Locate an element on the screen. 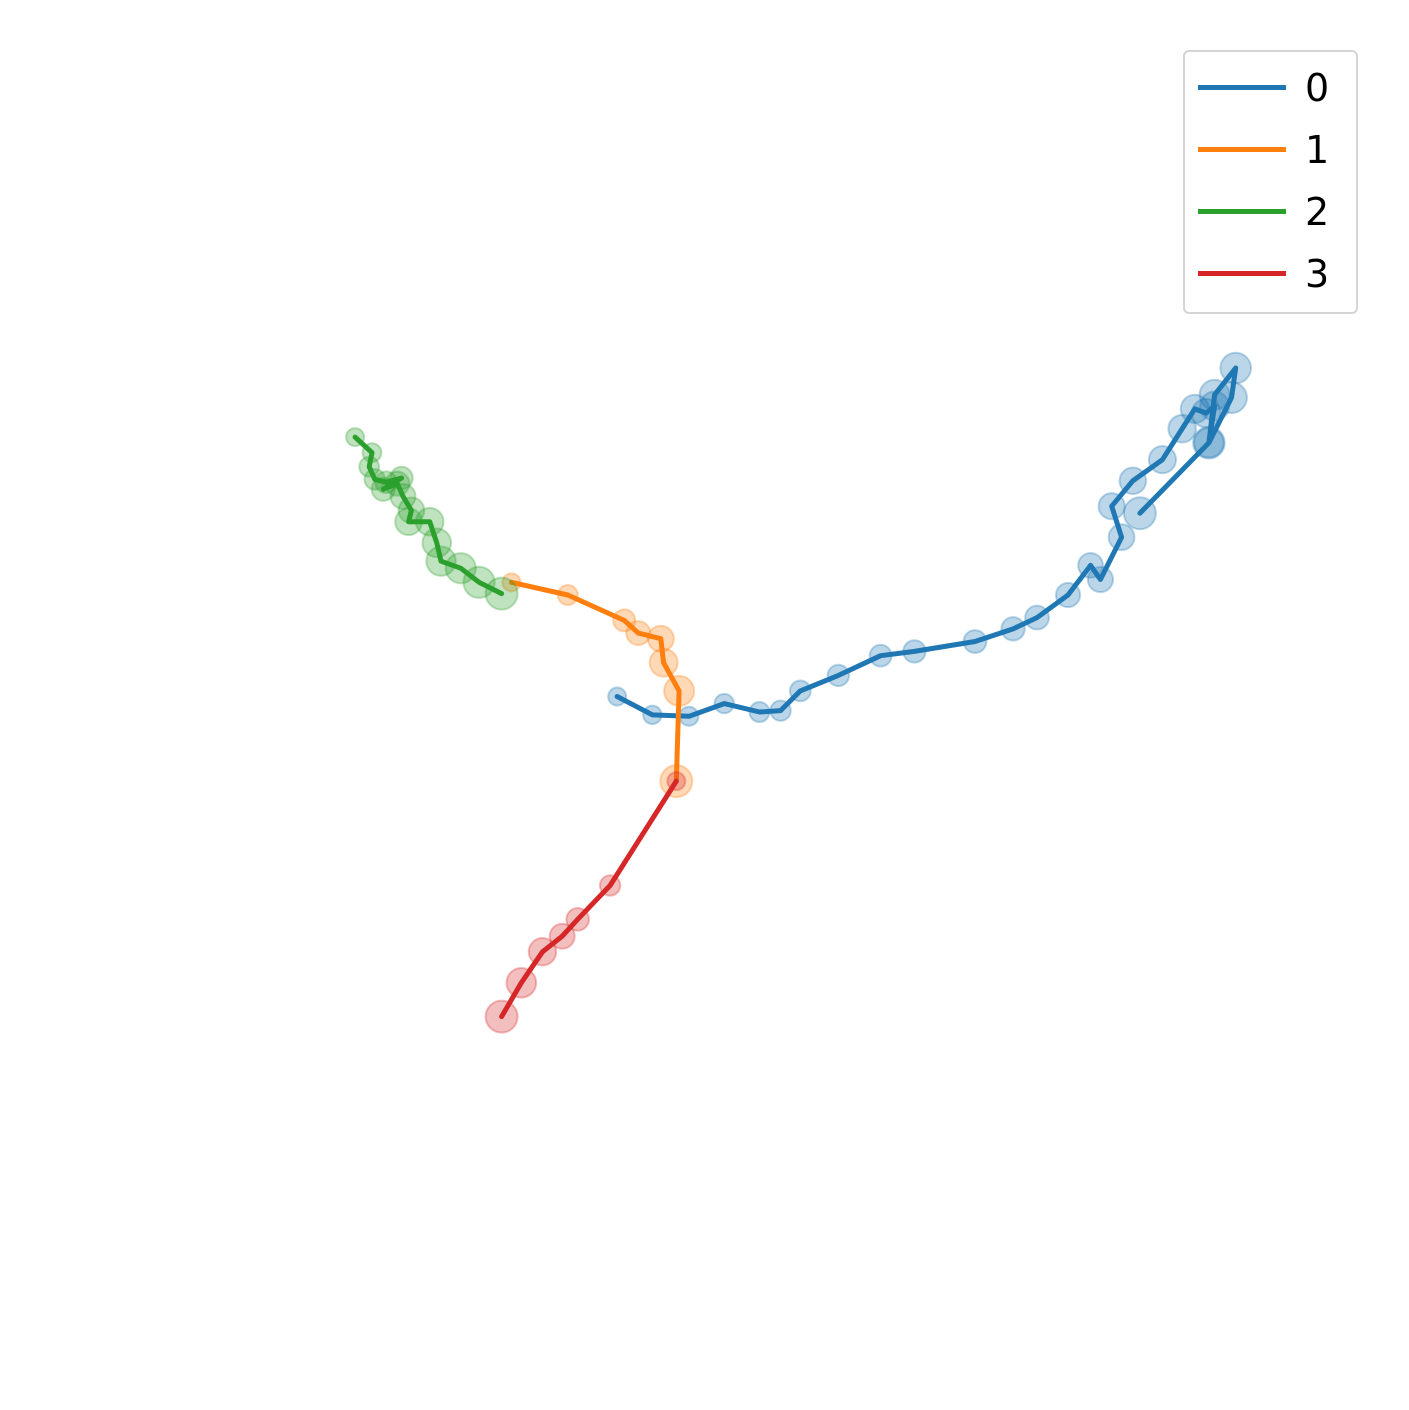 This screenshot has height=1410, width=1409. legend-entry-1: 1 is located at coordinates (1270, 150).